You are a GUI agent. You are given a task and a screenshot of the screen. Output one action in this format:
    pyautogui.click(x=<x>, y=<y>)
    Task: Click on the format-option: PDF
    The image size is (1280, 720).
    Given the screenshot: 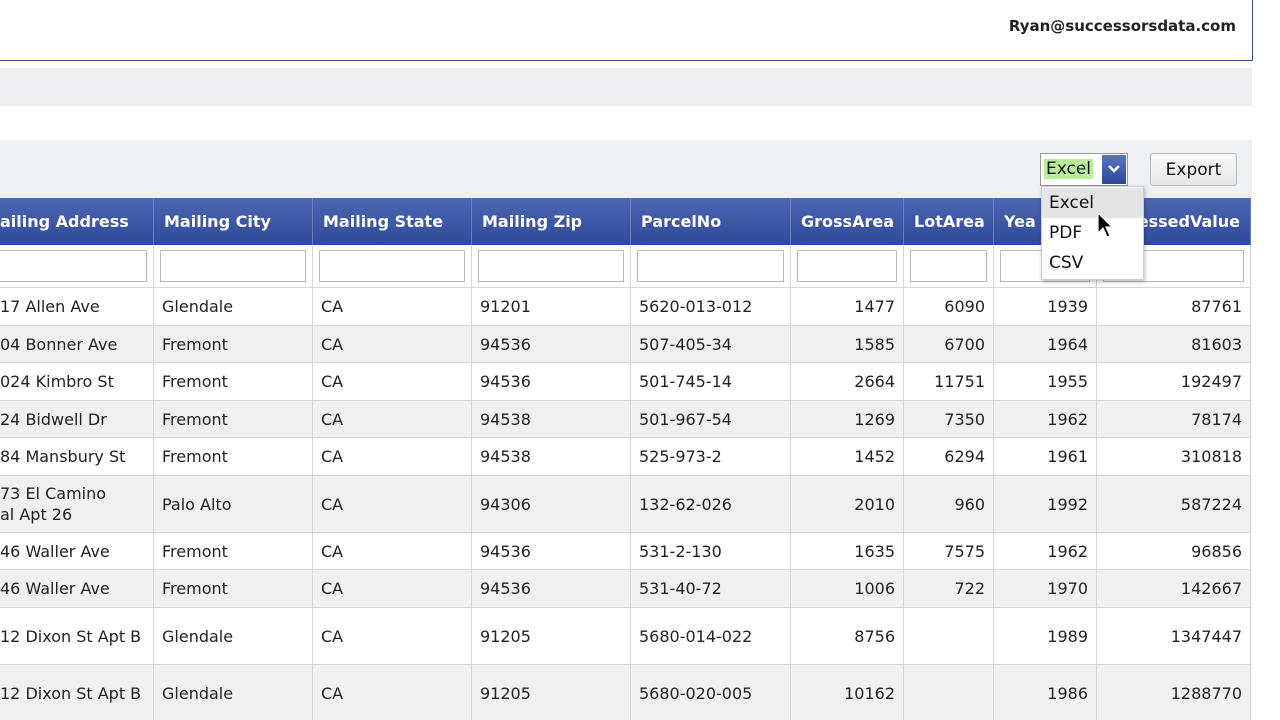 What is the action you would take?
    pyautogui.click(x=1092, y=233)
    